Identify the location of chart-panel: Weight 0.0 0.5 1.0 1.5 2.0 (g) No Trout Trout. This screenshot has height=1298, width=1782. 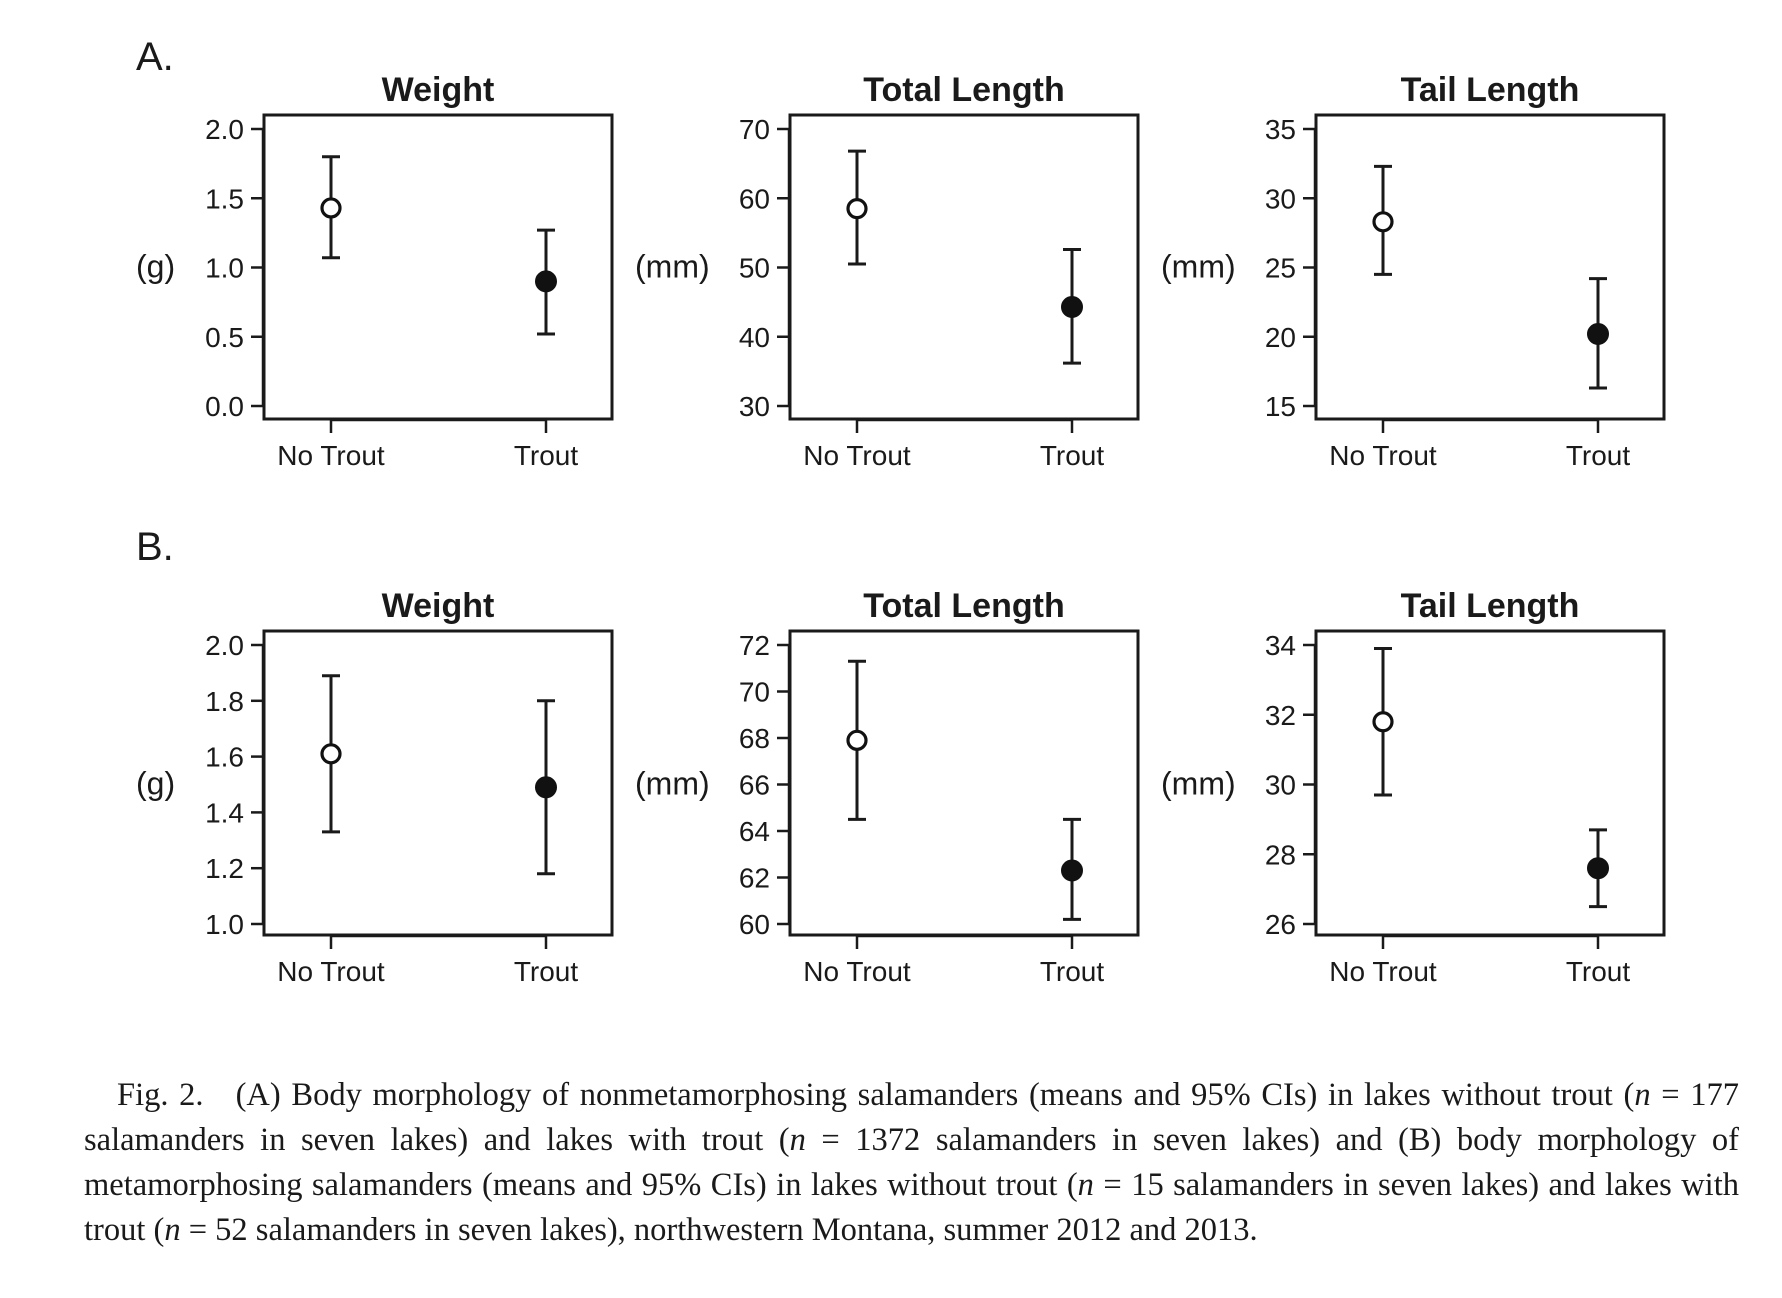
(375, 271).